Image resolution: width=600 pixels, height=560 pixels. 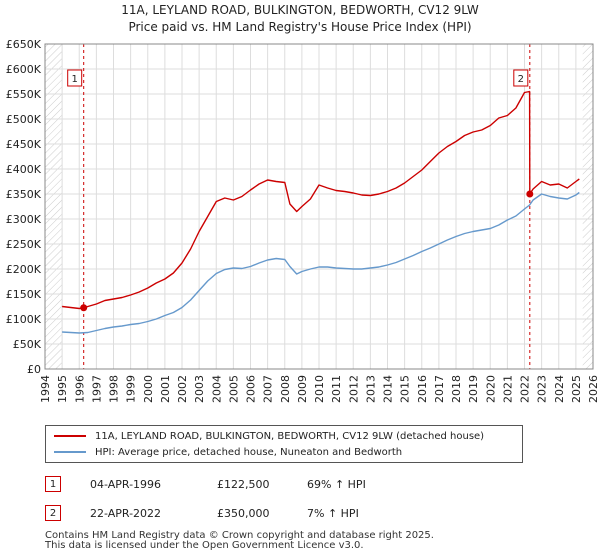 What do you see at coordinates (24, 44) in the screenshot?
I see `y-tick-label: £650K` at bounding box center [24, 44].